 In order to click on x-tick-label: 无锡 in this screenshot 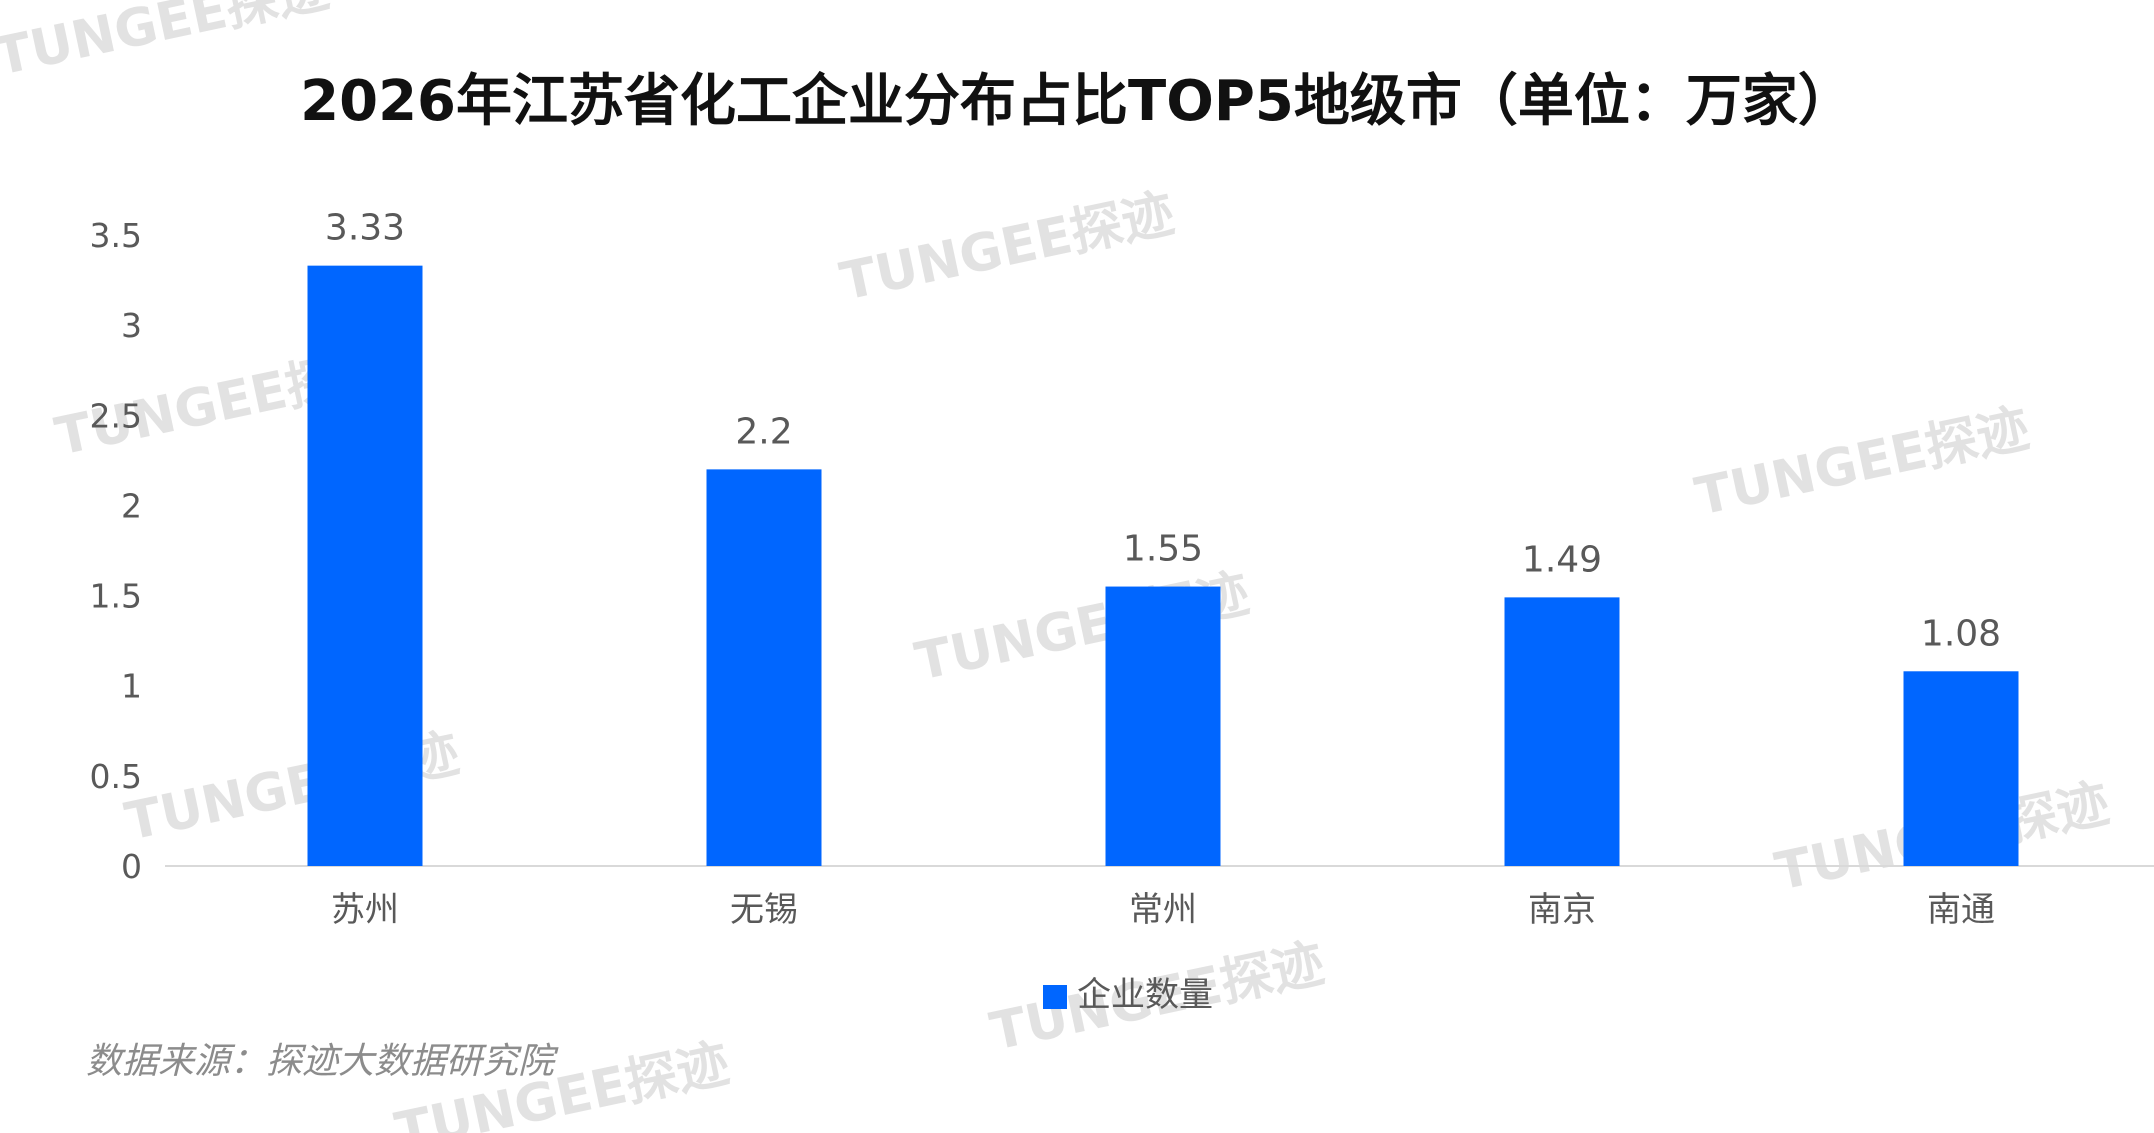, I will do `click(764, 910)`.